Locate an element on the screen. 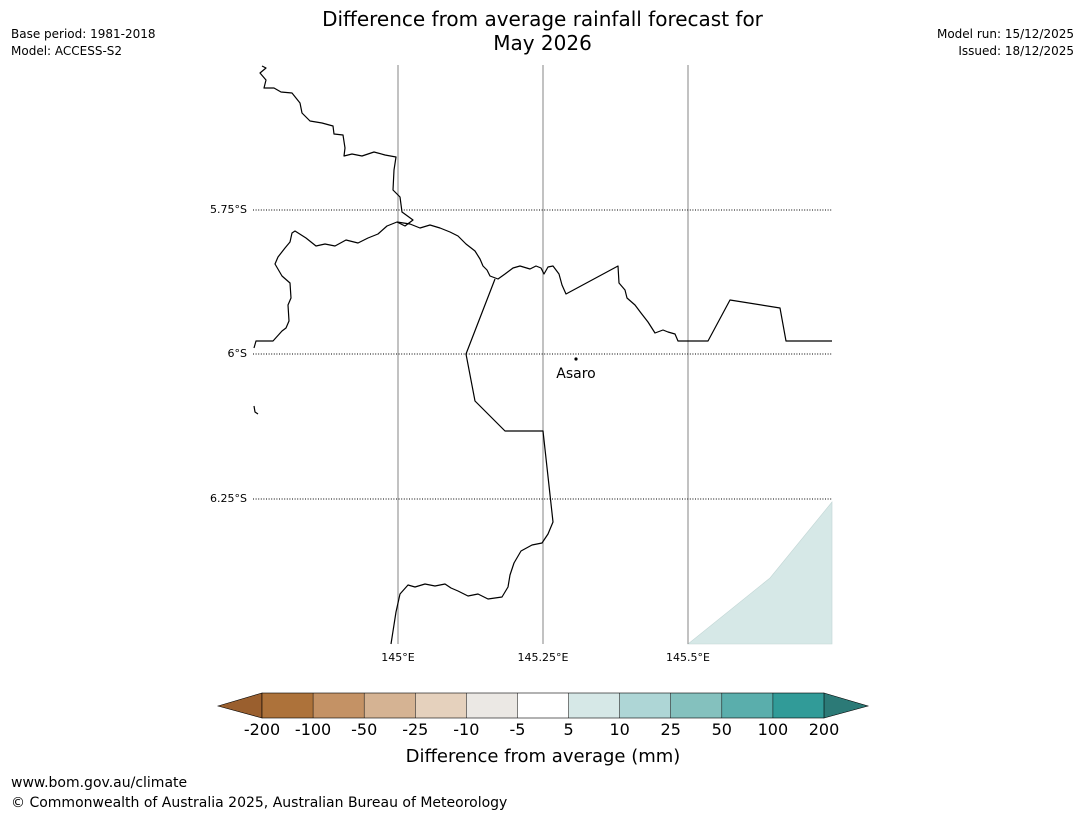 The height and width of the screenshot is (816, 1085). colorbar-tick-label: -200 is located at coordinates (262, 729).